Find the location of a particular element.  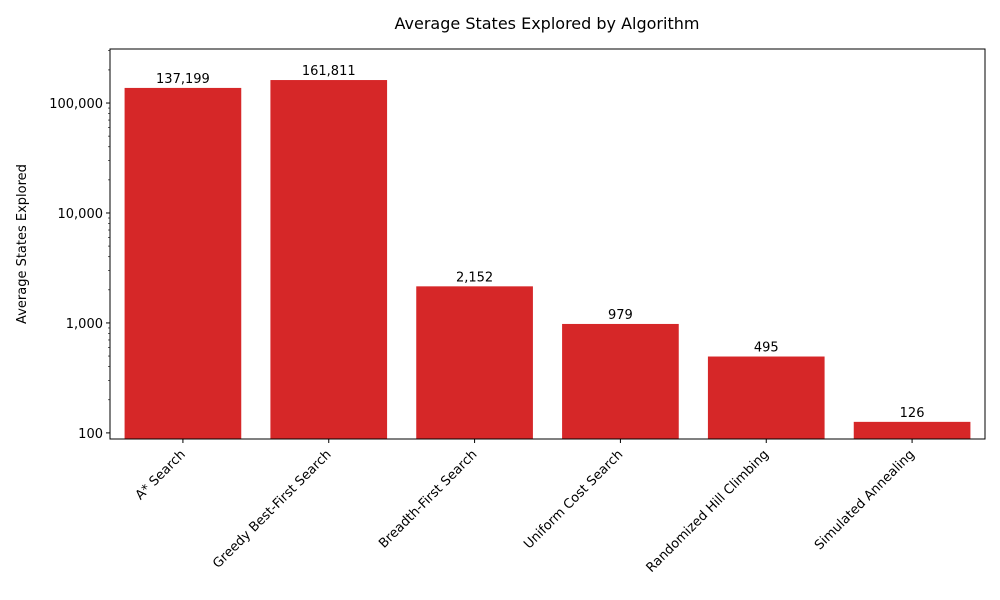

x-tick-label: Simulated Annealing is located at coordinates (865, 500).